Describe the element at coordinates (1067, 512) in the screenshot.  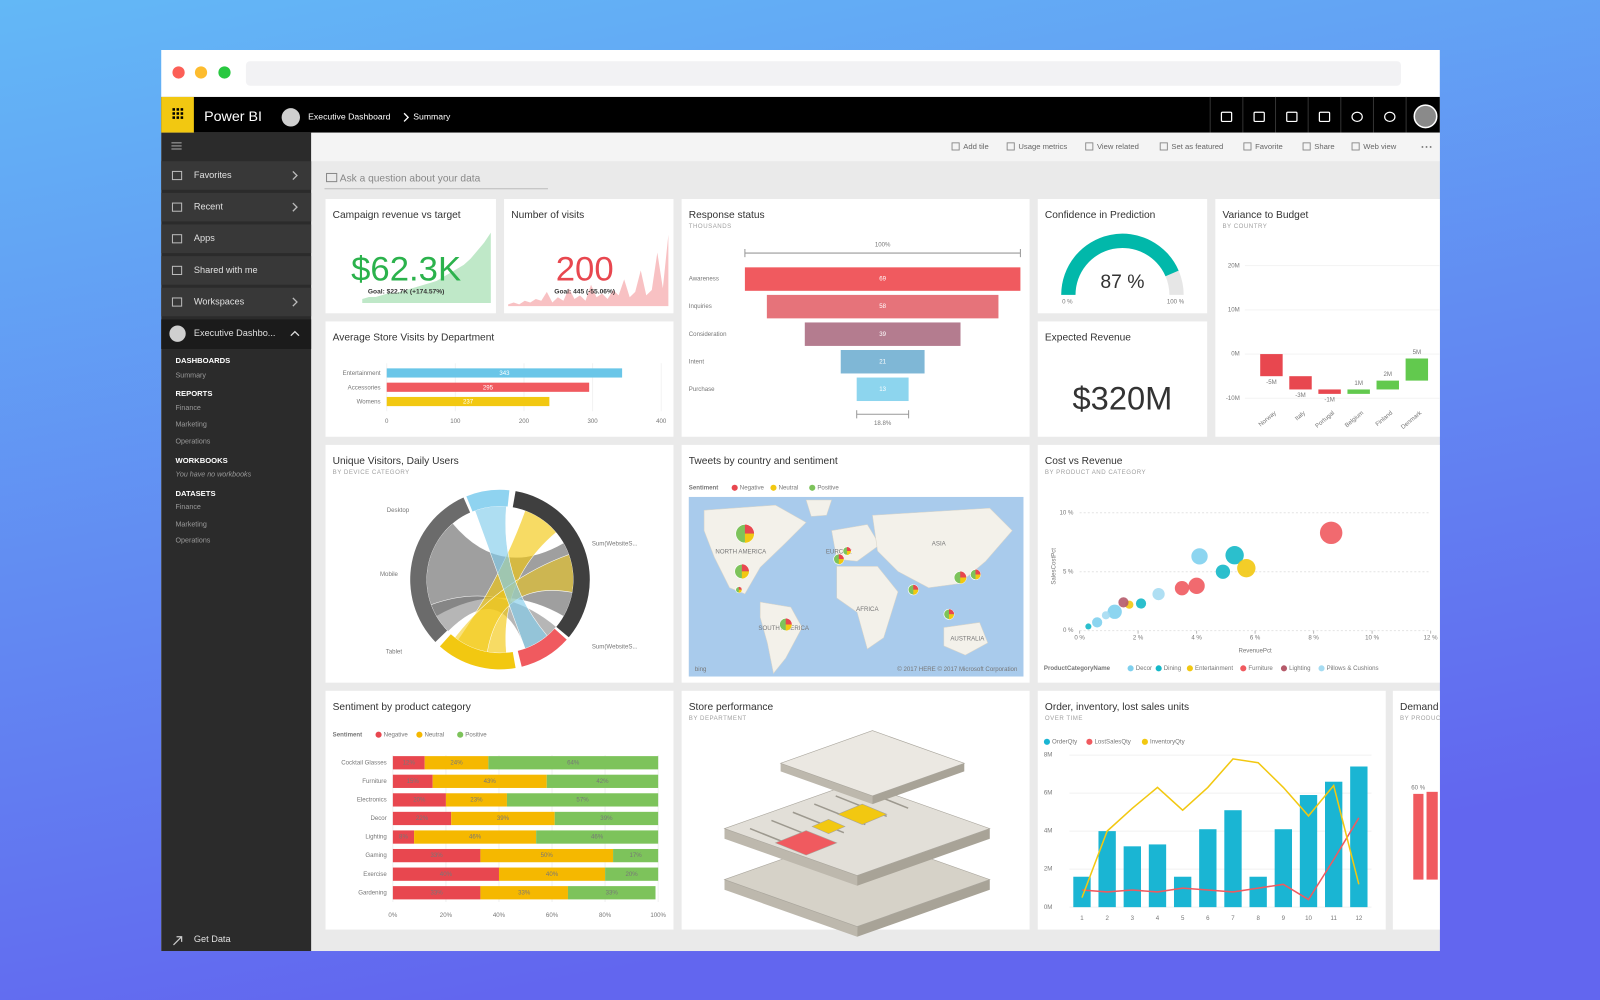
I see `y-tick-label: 10 %` at that location.